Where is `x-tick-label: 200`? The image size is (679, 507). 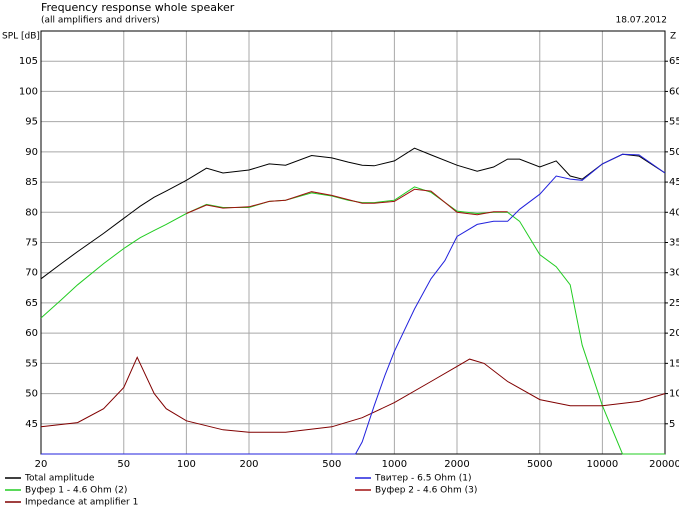 x-tick-label: 200 is located at coordinates (248, 464).